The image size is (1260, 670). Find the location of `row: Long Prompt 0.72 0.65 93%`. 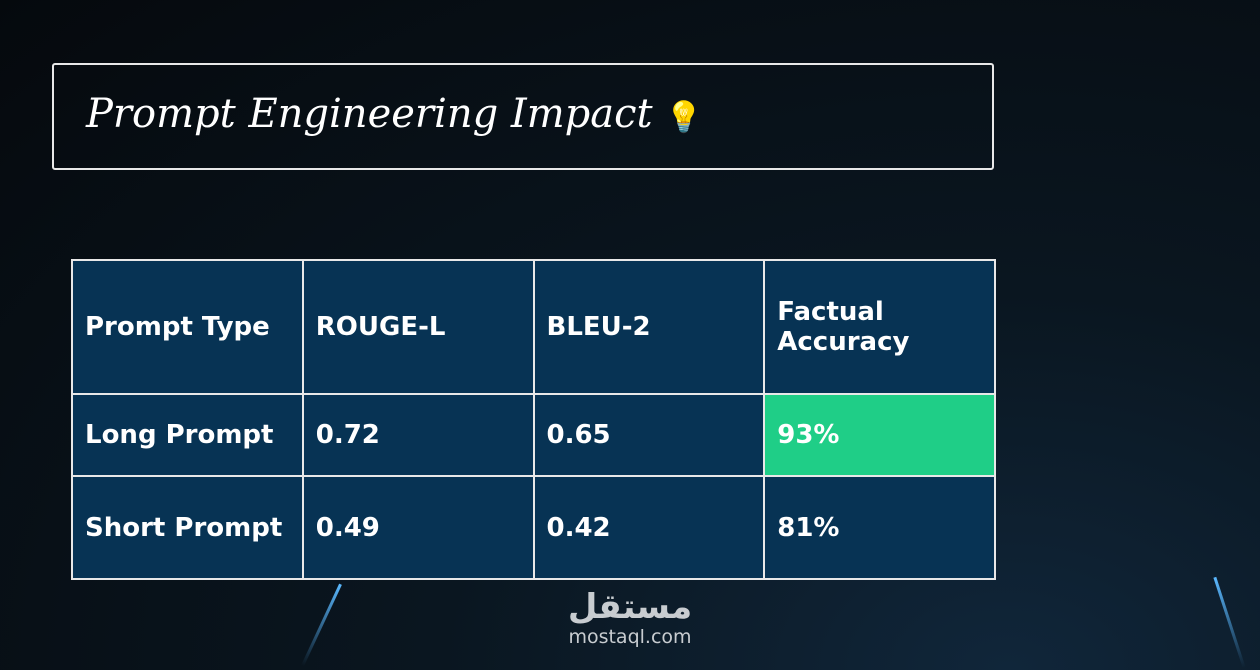

row: Long Prompt 0.72 0.65 93% is located at coordinates (533, 435).